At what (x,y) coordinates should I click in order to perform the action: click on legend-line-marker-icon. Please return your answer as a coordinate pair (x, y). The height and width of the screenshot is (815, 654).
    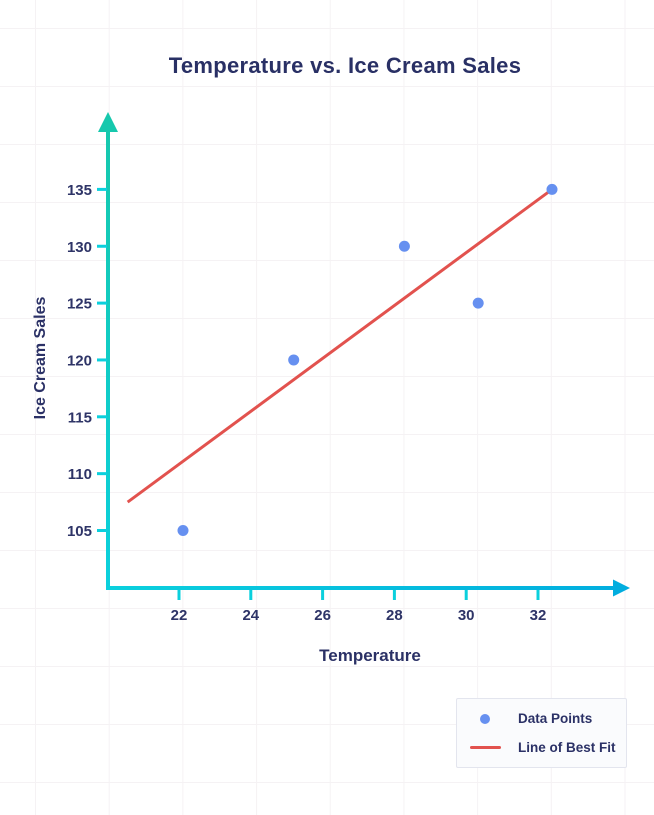
    Looking at the image, I should click on (485, 747).